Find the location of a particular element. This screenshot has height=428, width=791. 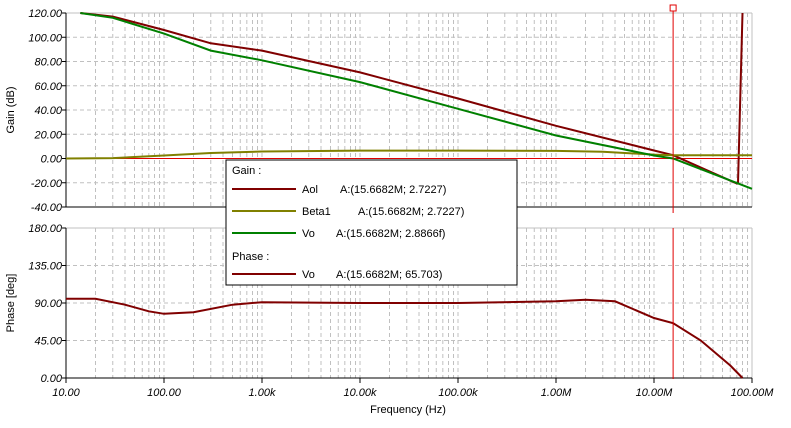

legend-readout-phase-vo: A:(15.6682M; 65.703) is located at coordinates (389, 275).